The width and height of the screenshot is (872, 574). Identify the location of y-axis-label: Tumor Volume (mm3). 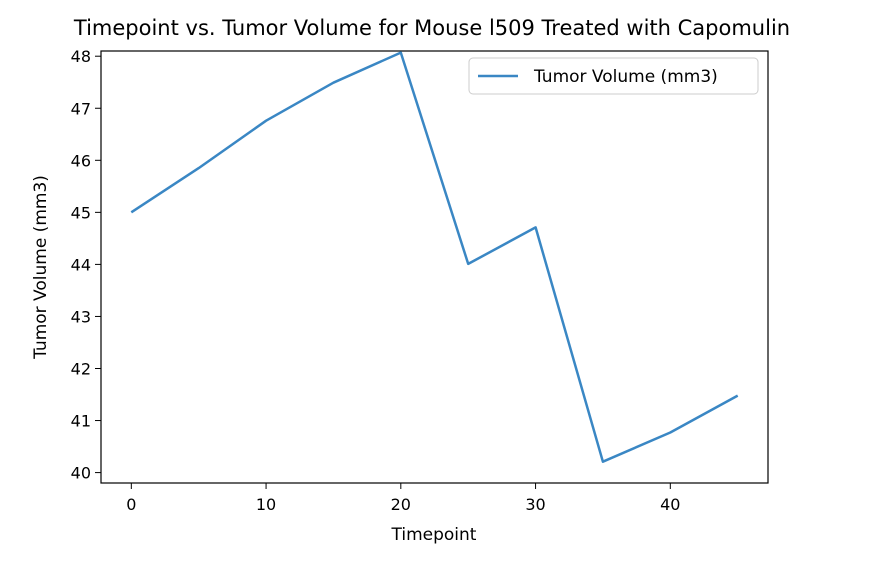
(41, 267).